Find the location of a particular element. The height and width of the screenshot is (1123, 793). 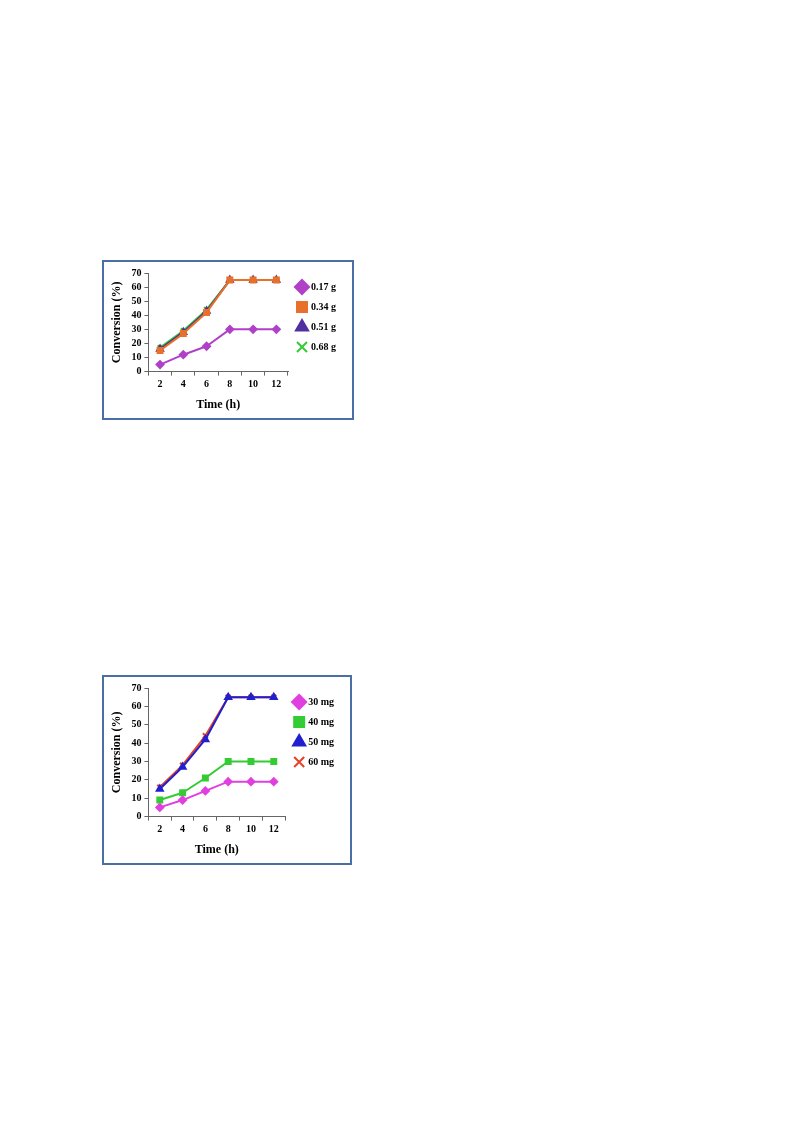

legend-label: 0.34 g is located at coordinates (323, 306).